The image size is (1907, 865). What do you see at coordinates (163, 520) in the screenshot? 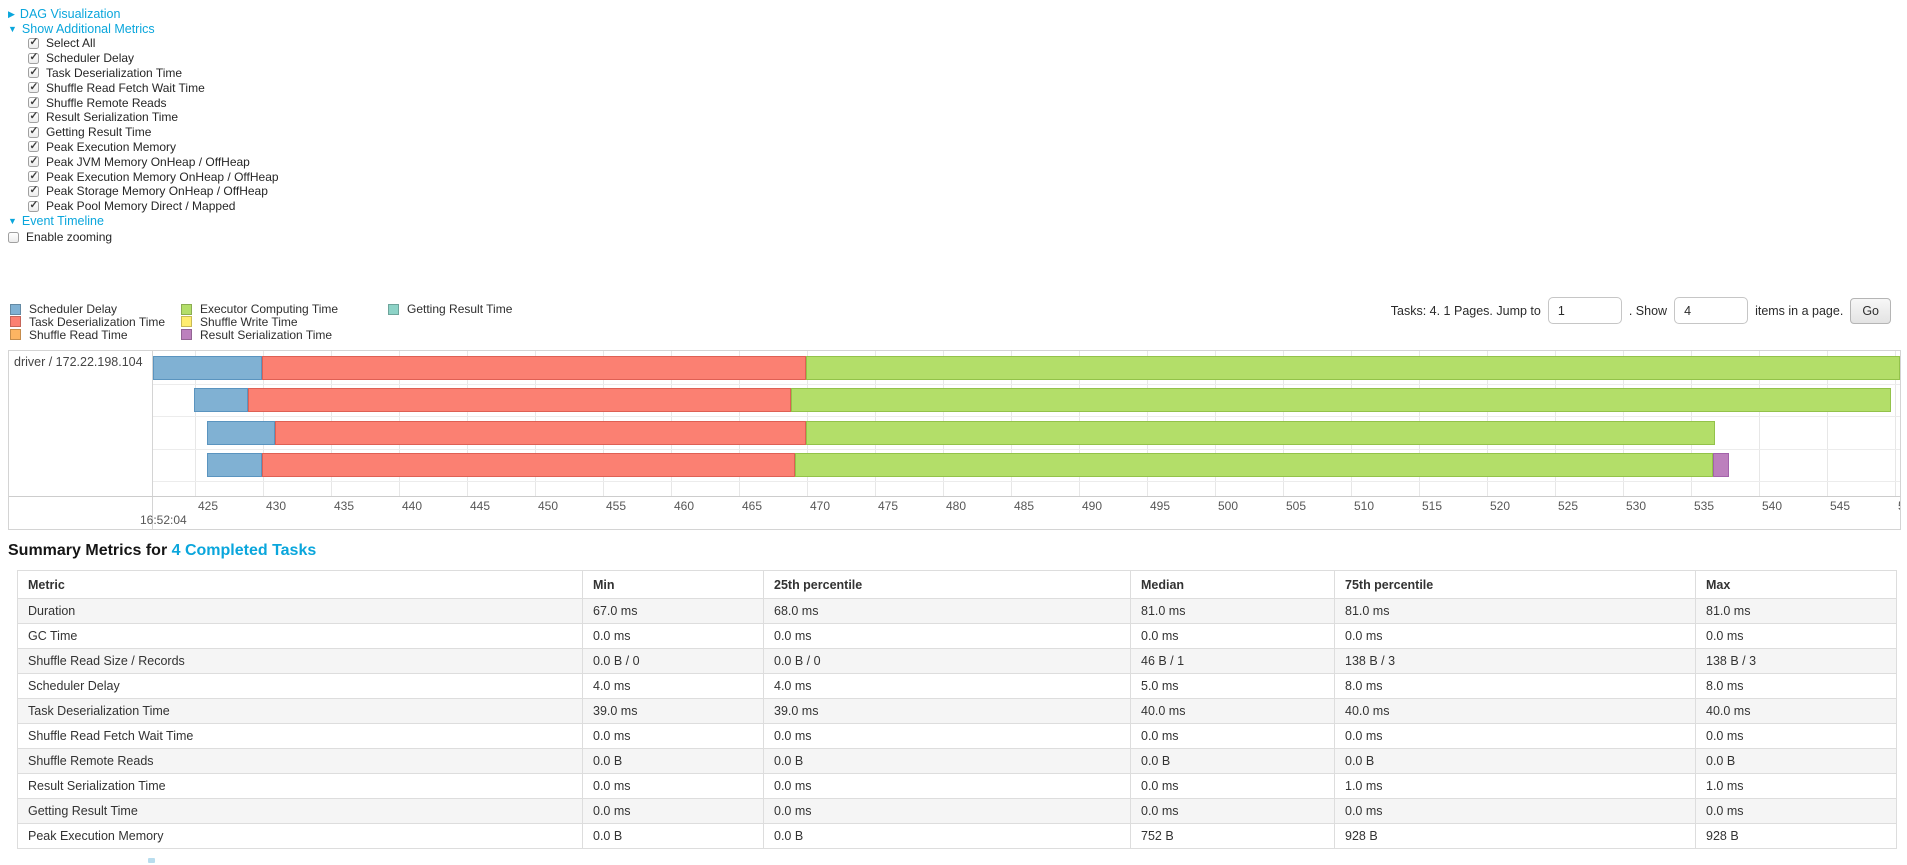
I see `axis-time-label: 16:52:04` at bounding box center [163, 520].